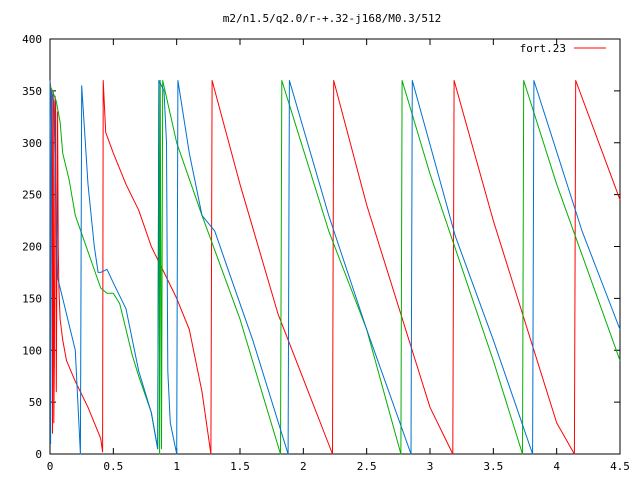 This screenshot has width=640, height=480. What do you see at coordinates (32, 143) in the screenshot?
I see `y-tick-label: 300` at bounding box center [32, 143].